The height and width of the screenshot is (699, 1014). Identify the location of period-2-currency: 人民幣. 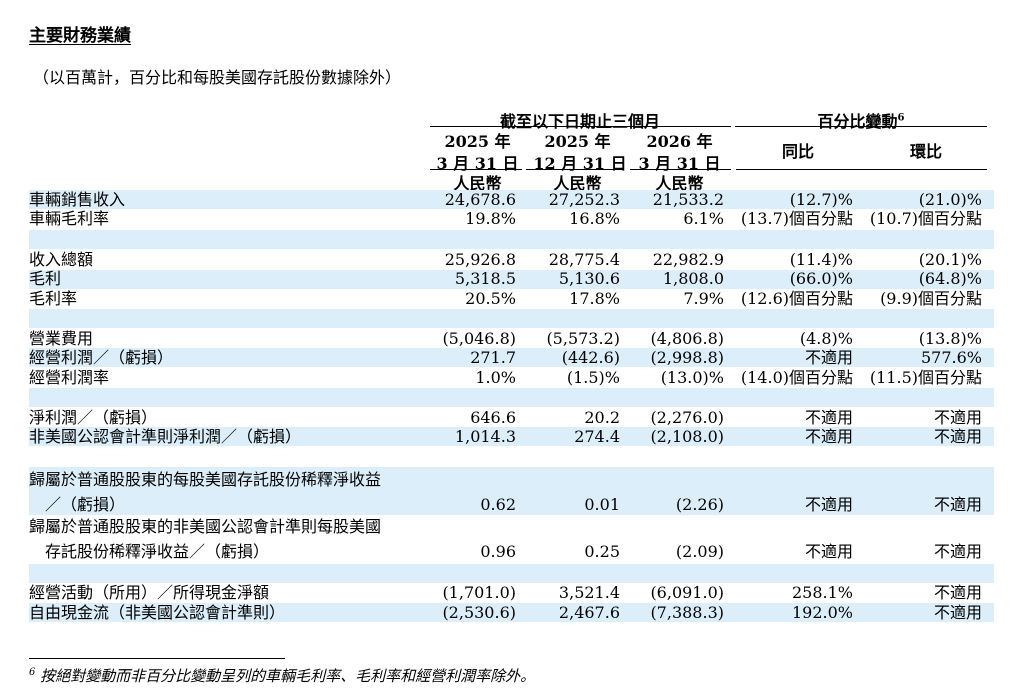
(577, 183).